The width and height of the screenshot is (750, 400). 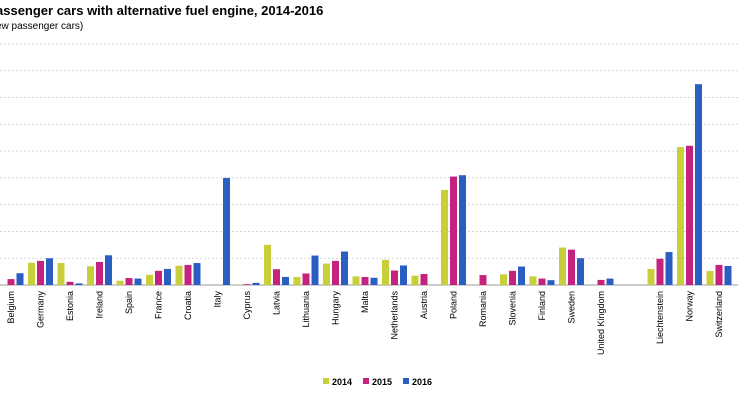 What do you see at coordinates (513, 308) in the screenshot?
I see `x-tick-label: Slovenia` at bounding box center [513, 308].